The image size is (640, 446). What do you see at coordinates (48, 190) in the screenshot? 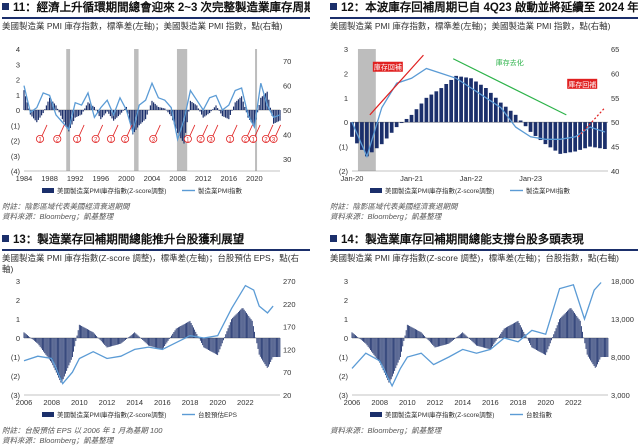
I see `legend-bar-swatch` at bounding box center [48, 190].